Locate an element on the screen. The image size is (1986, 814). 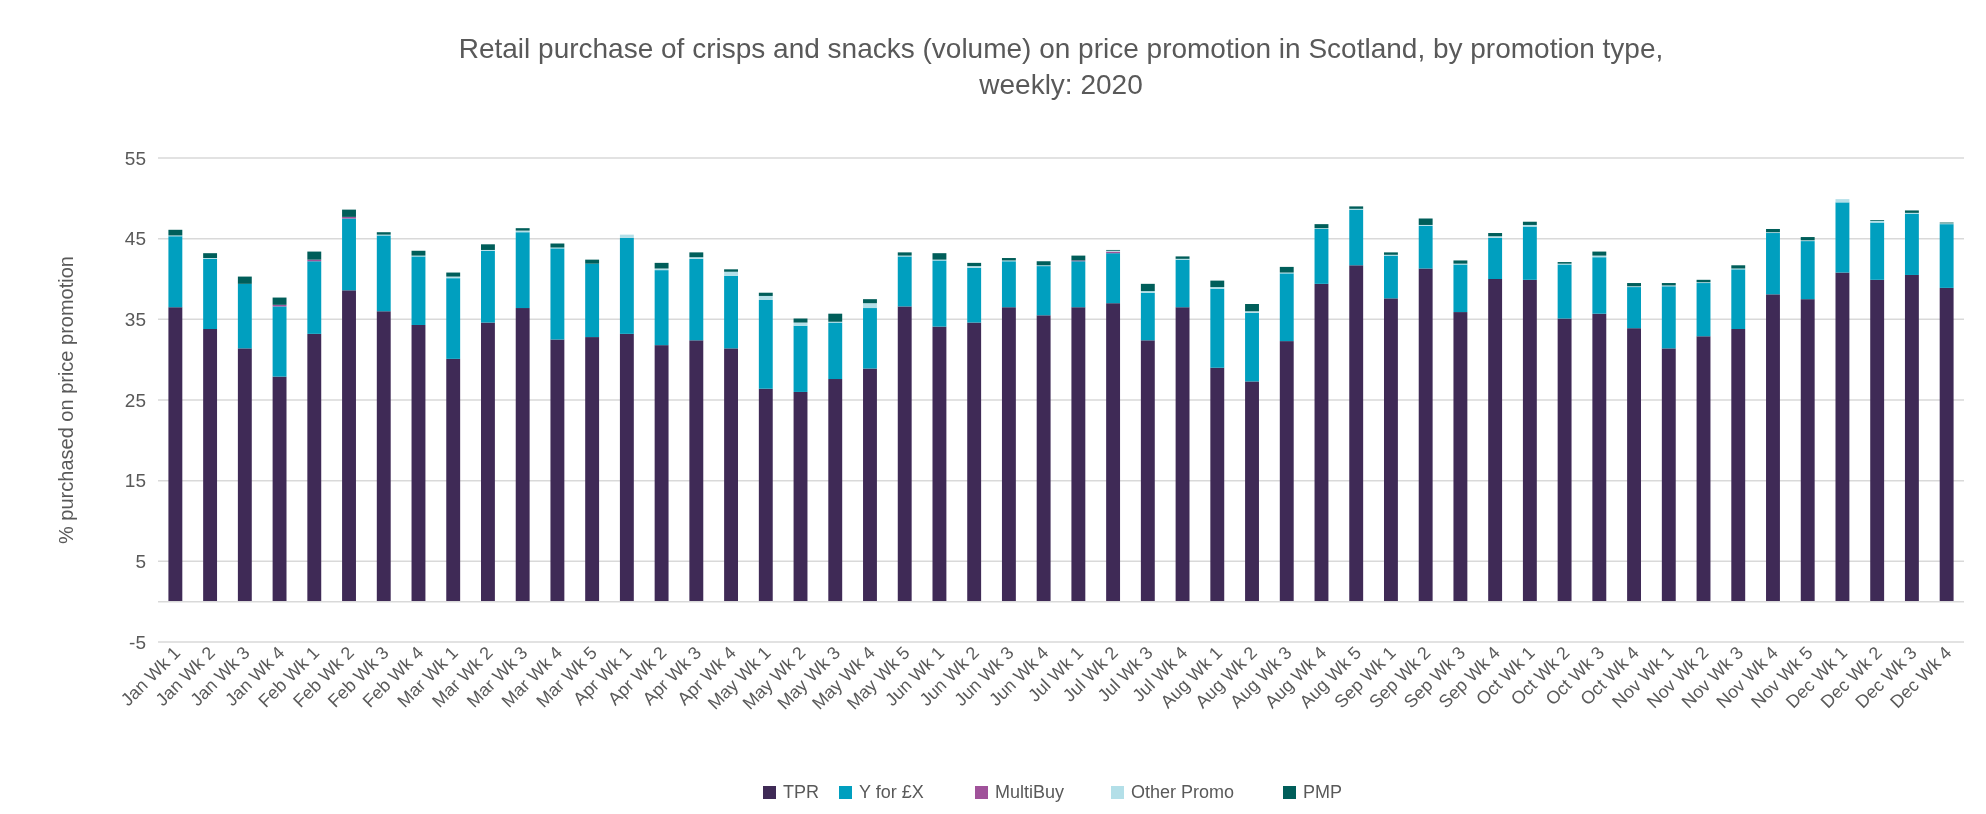
y-axis-title: % purchased on price promotion is located at coordinates (66, 400).